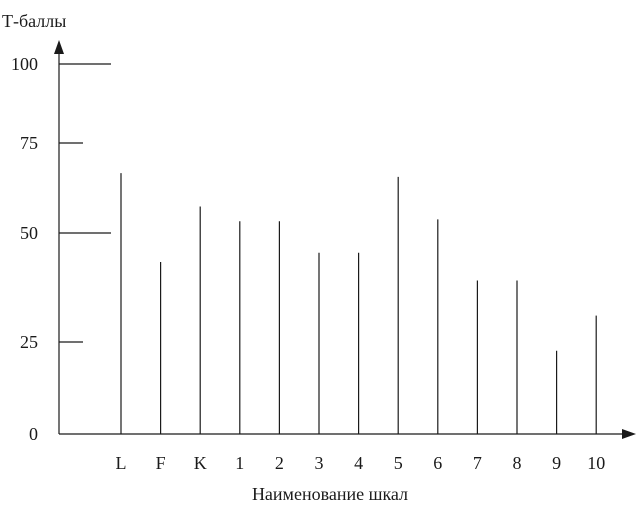  What do you see at coordinates (556, 463) in the screenshot?
I see `x-tick-label: 9` at bounding box center [556, 463].